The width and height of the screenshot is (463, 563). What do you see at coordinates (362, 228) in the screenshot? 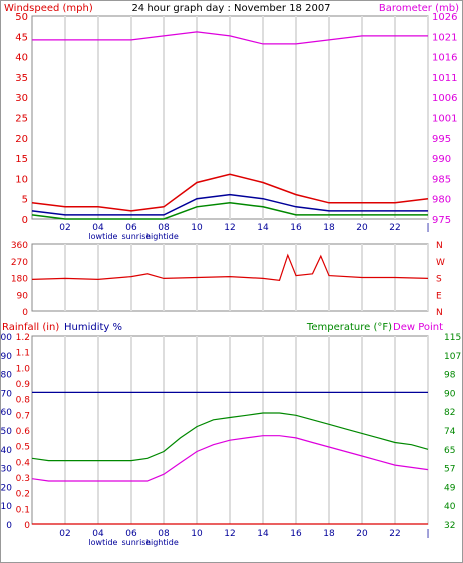
I see `wind-panel-x-tick: 20` at bounding box center [362, 228].